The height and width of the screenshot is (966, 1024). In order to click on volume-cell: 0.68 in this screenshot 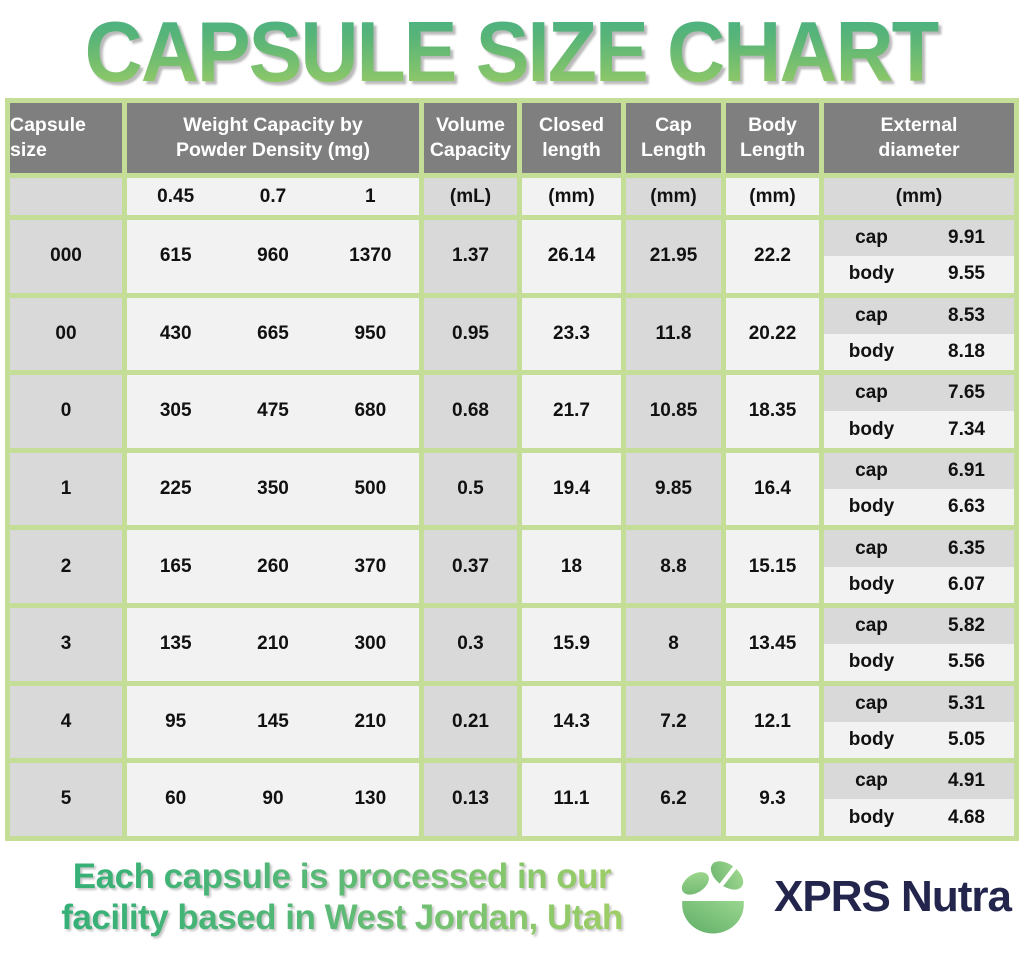, I will do `click(470, 411)`.